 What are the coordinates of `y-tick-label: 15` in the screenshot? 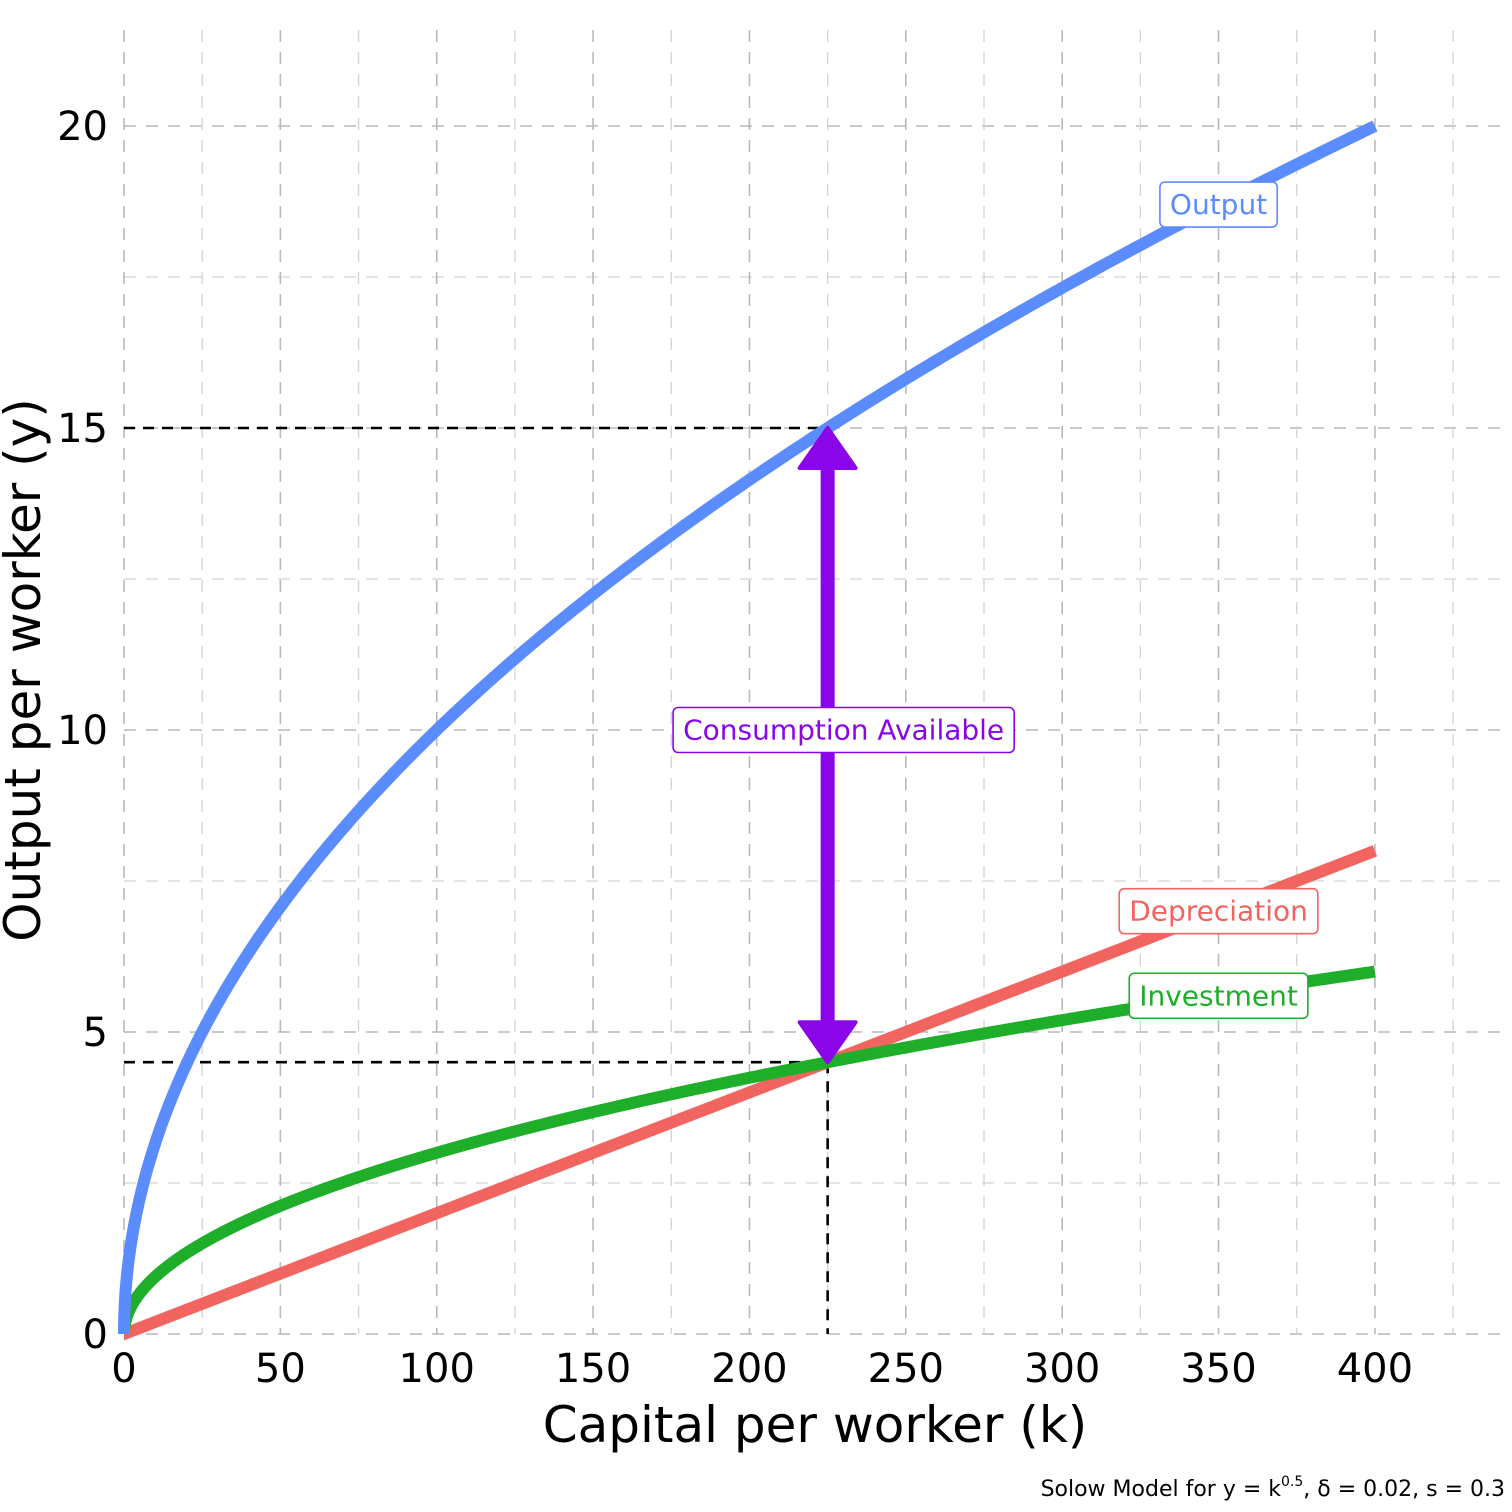 It's located at (82, 429).